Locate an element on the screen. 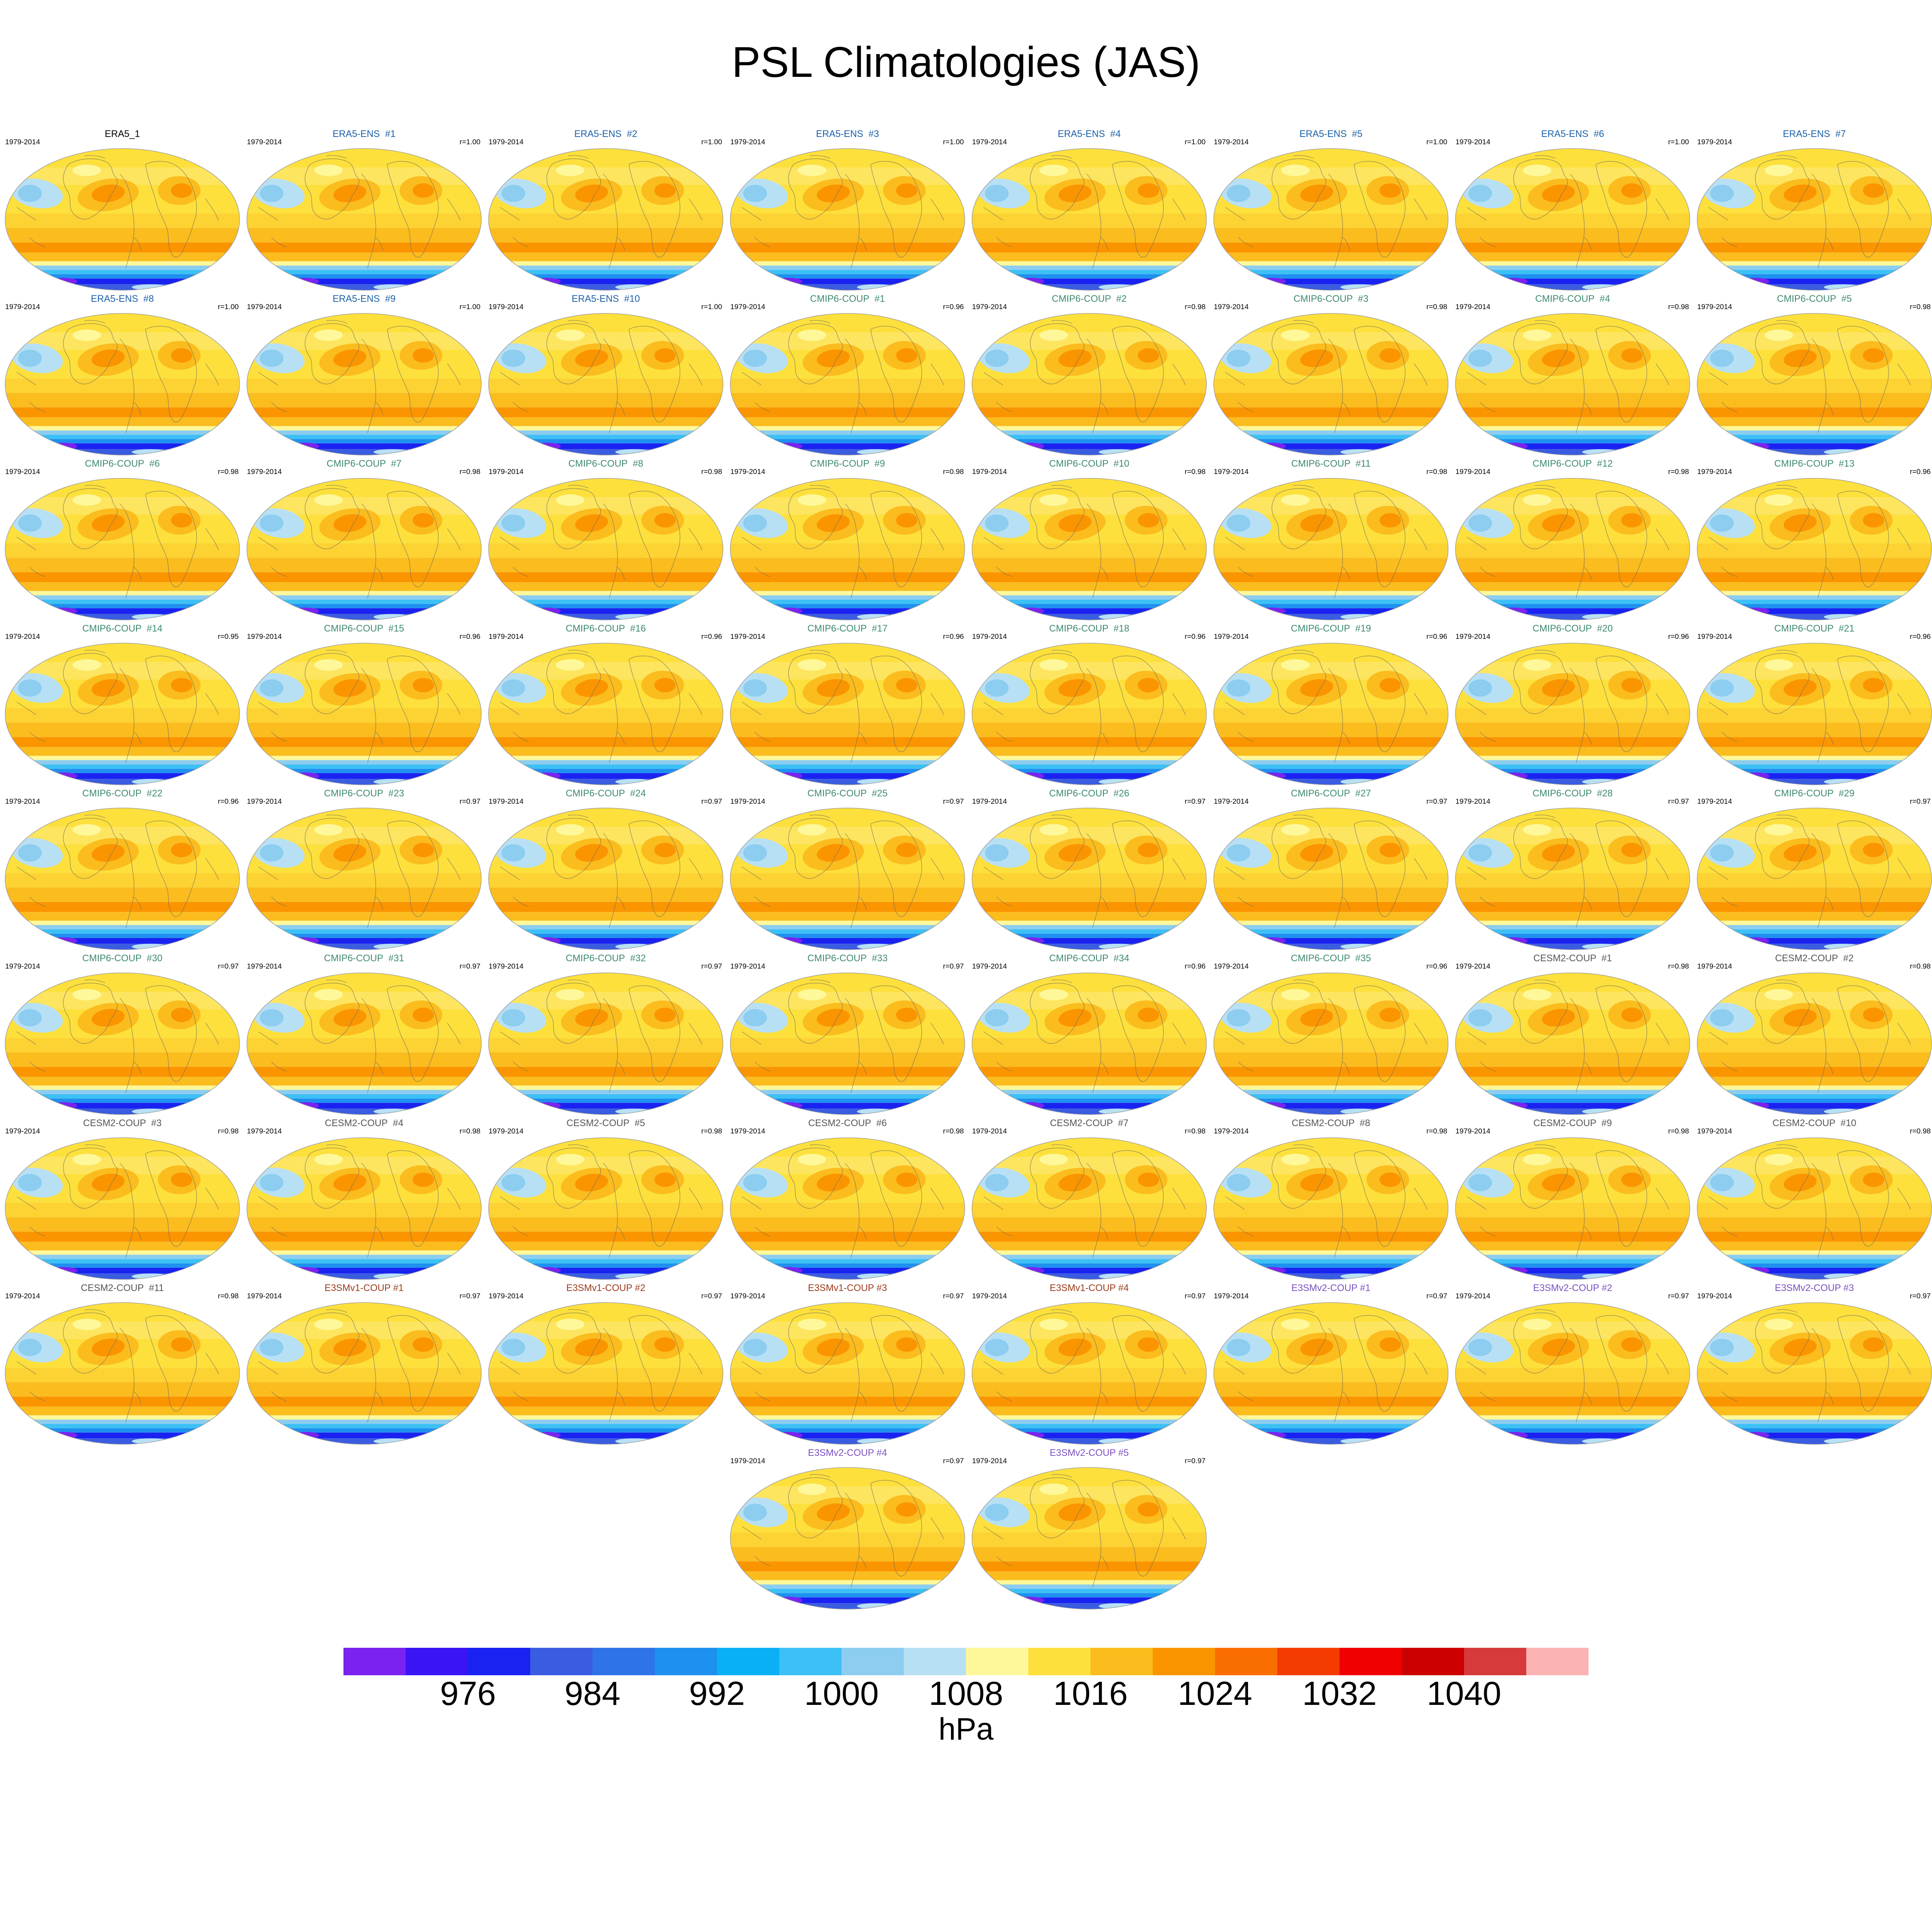 Image resolution: width=1932 pixels, height=1932 pixels. panel-label: CMIP6-COUP #22 is located at coordinates (123, 793).